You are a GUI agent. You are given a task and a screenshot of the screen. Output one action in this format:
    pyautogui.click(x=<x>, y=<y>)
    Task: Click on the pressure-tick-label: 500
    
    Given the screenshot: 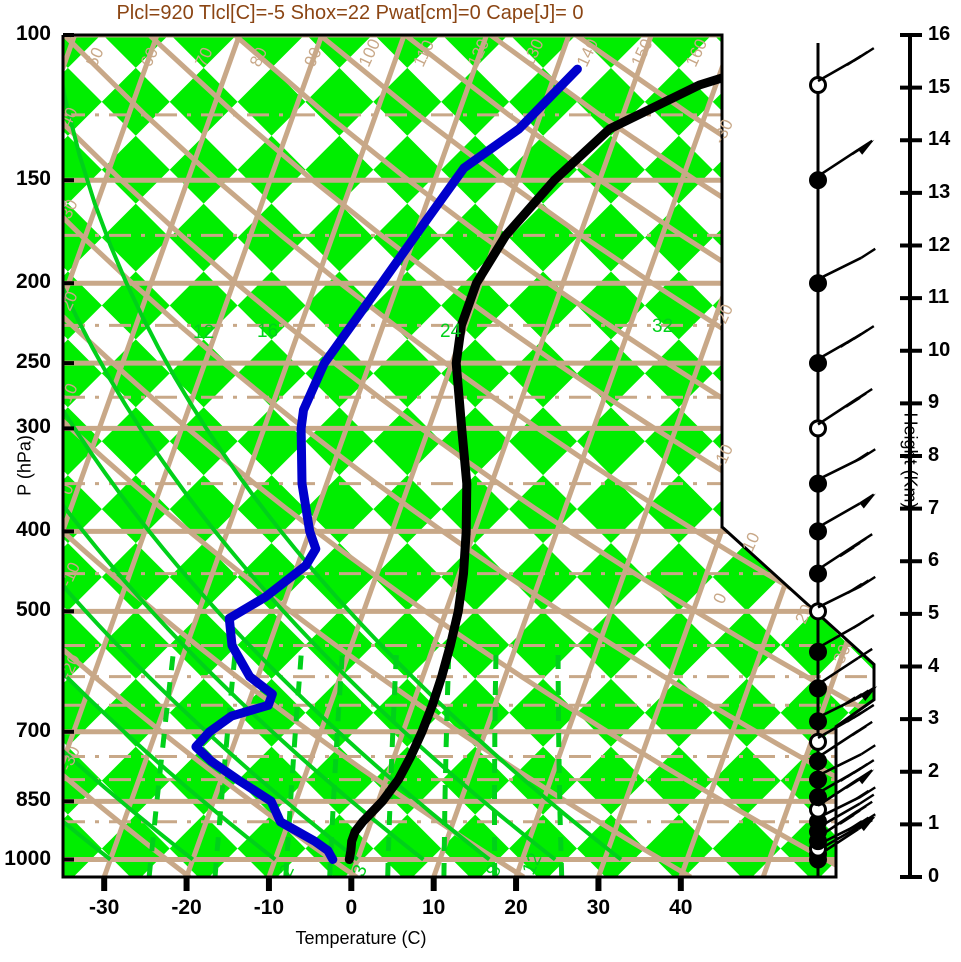 What is the action you would take?
    pyautogui.click(x=25, y=610)
    